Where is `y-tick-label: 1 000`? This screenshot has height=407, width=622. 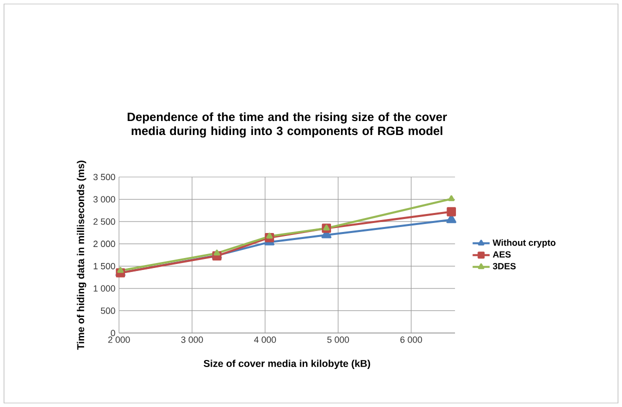 y-tick-label: 1 000 is located at coordinates (105, 288).